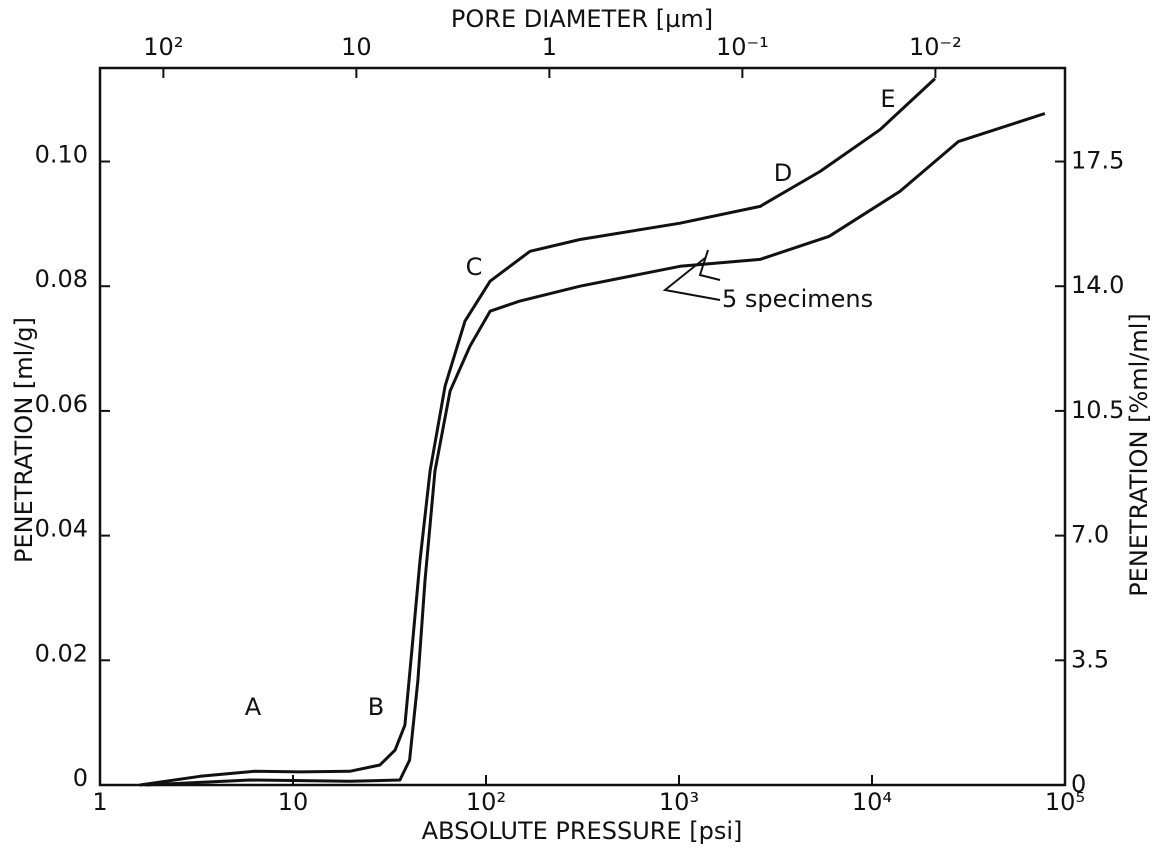 The image size is (1162, 852). I want to click on y-tick-label: 0.06, so click(61, 404).